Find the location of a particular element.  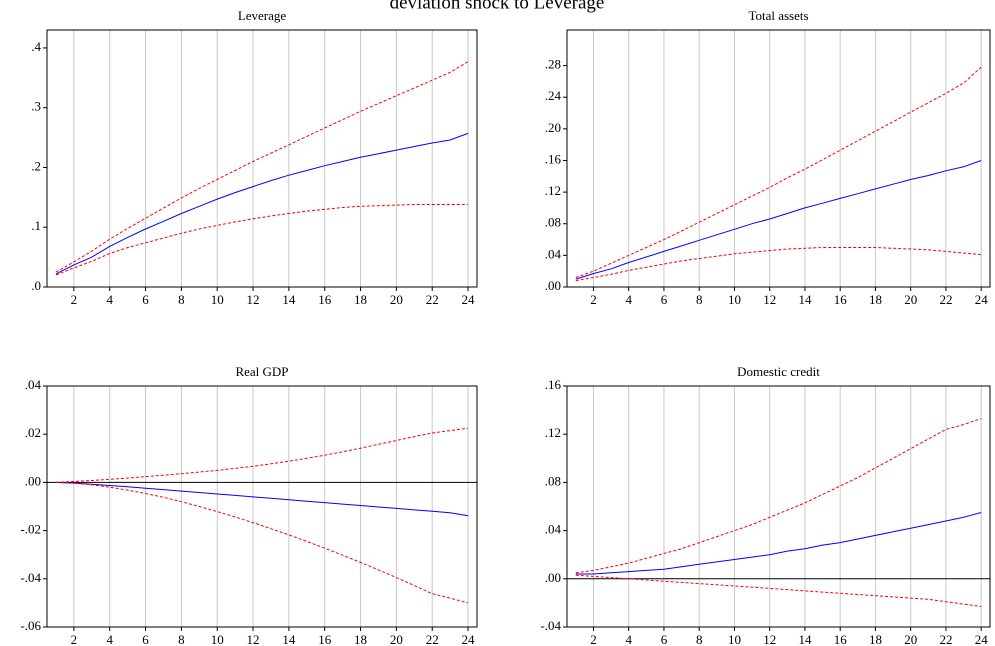

y-tick-label: .20 is located at coordinates (553, 127).